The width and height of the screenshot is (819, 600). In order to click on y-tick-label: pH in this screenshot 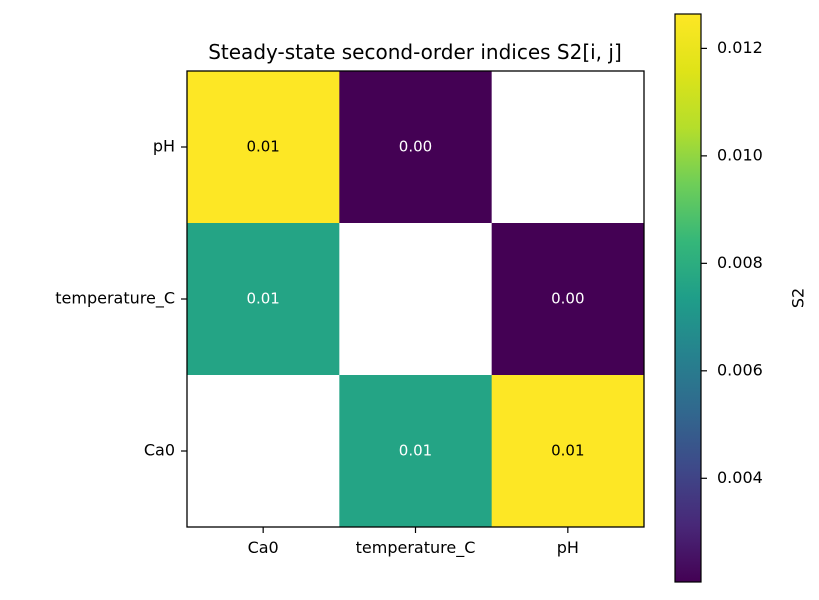, I will do `click(164, 146)`.